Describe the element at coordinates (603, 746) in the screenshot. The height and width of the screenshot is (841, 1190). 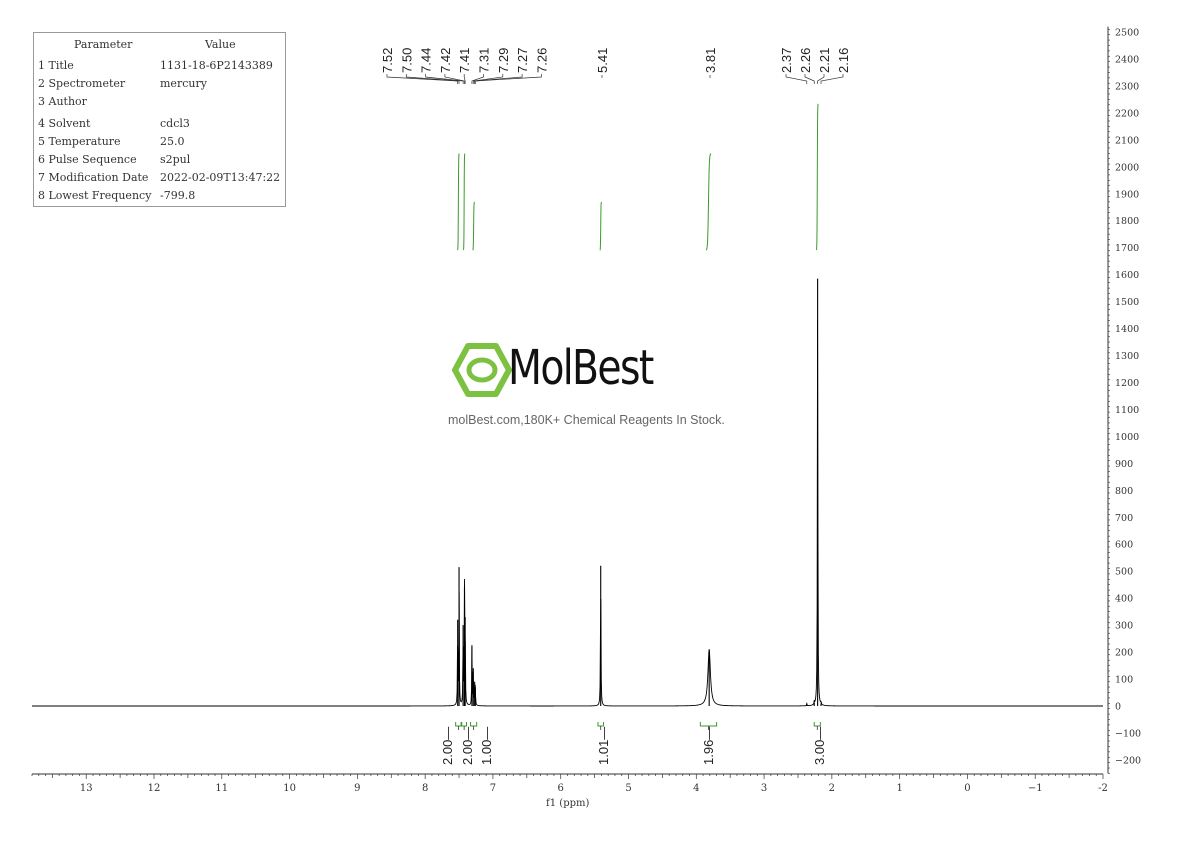
I see `integral-label: 1.01—` at that location.